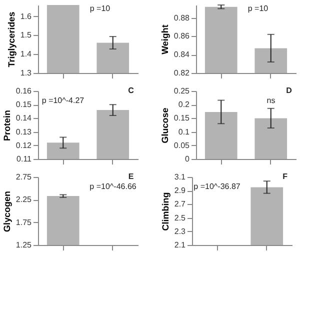 Image resolution: width=320 pixels, height=320 pixels. I want to click on annotation: p =10^-4.27, so click(63, 101).